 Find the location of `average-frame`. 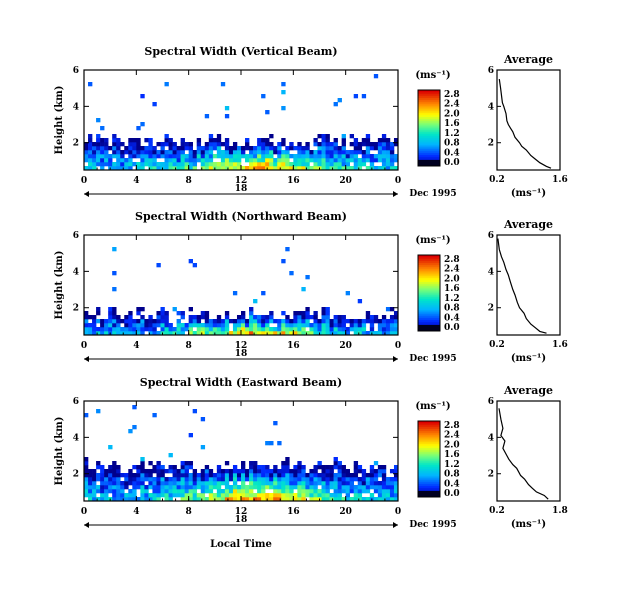

average-frame is located at coordinates (528, 451).